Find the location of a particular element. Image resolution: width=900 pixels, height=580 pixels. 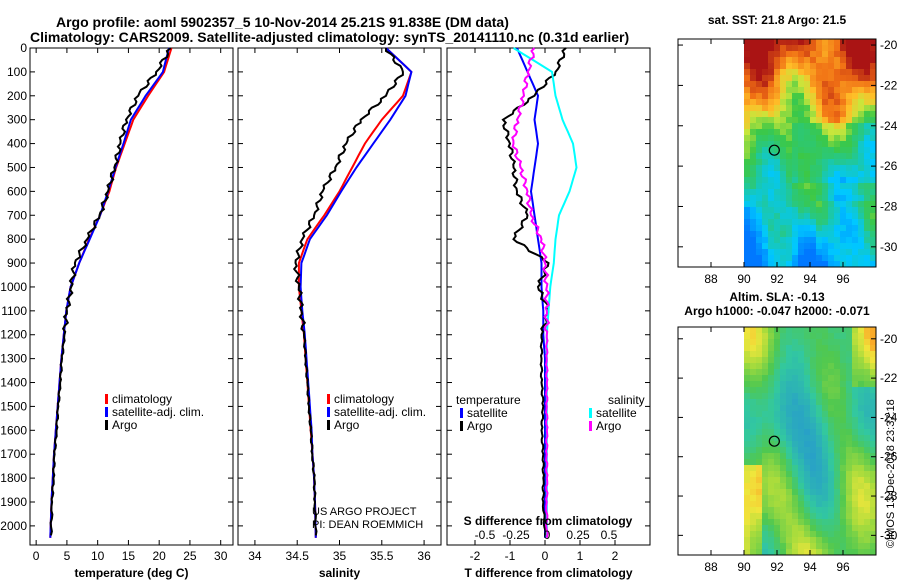

sst-map-ytick-label: -22 is located at coordinates (889, 85).